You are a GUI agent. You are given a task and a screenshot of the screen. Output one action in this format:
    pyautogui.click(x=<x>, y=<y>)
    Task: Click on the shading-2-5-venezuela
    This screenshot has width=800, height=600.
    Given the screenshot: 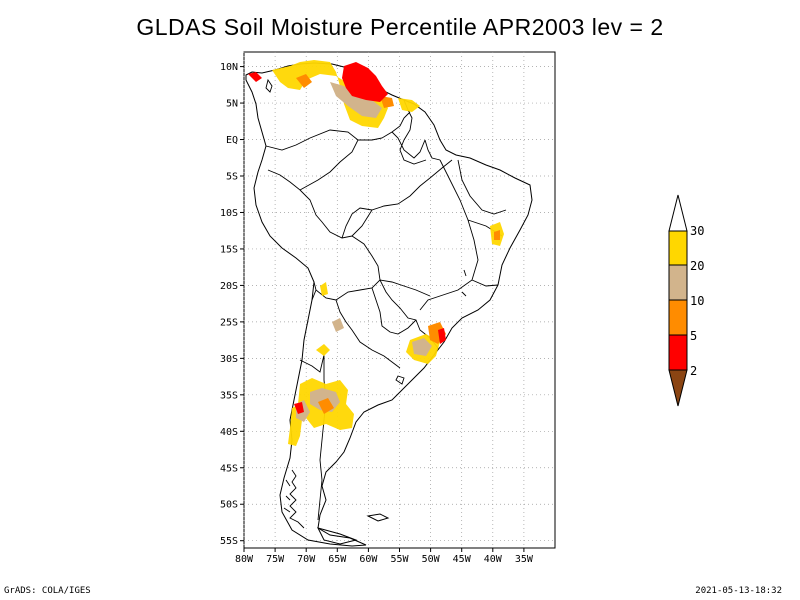 What is the action you would take?
    pyautogui.click(x=365, y=82)
    